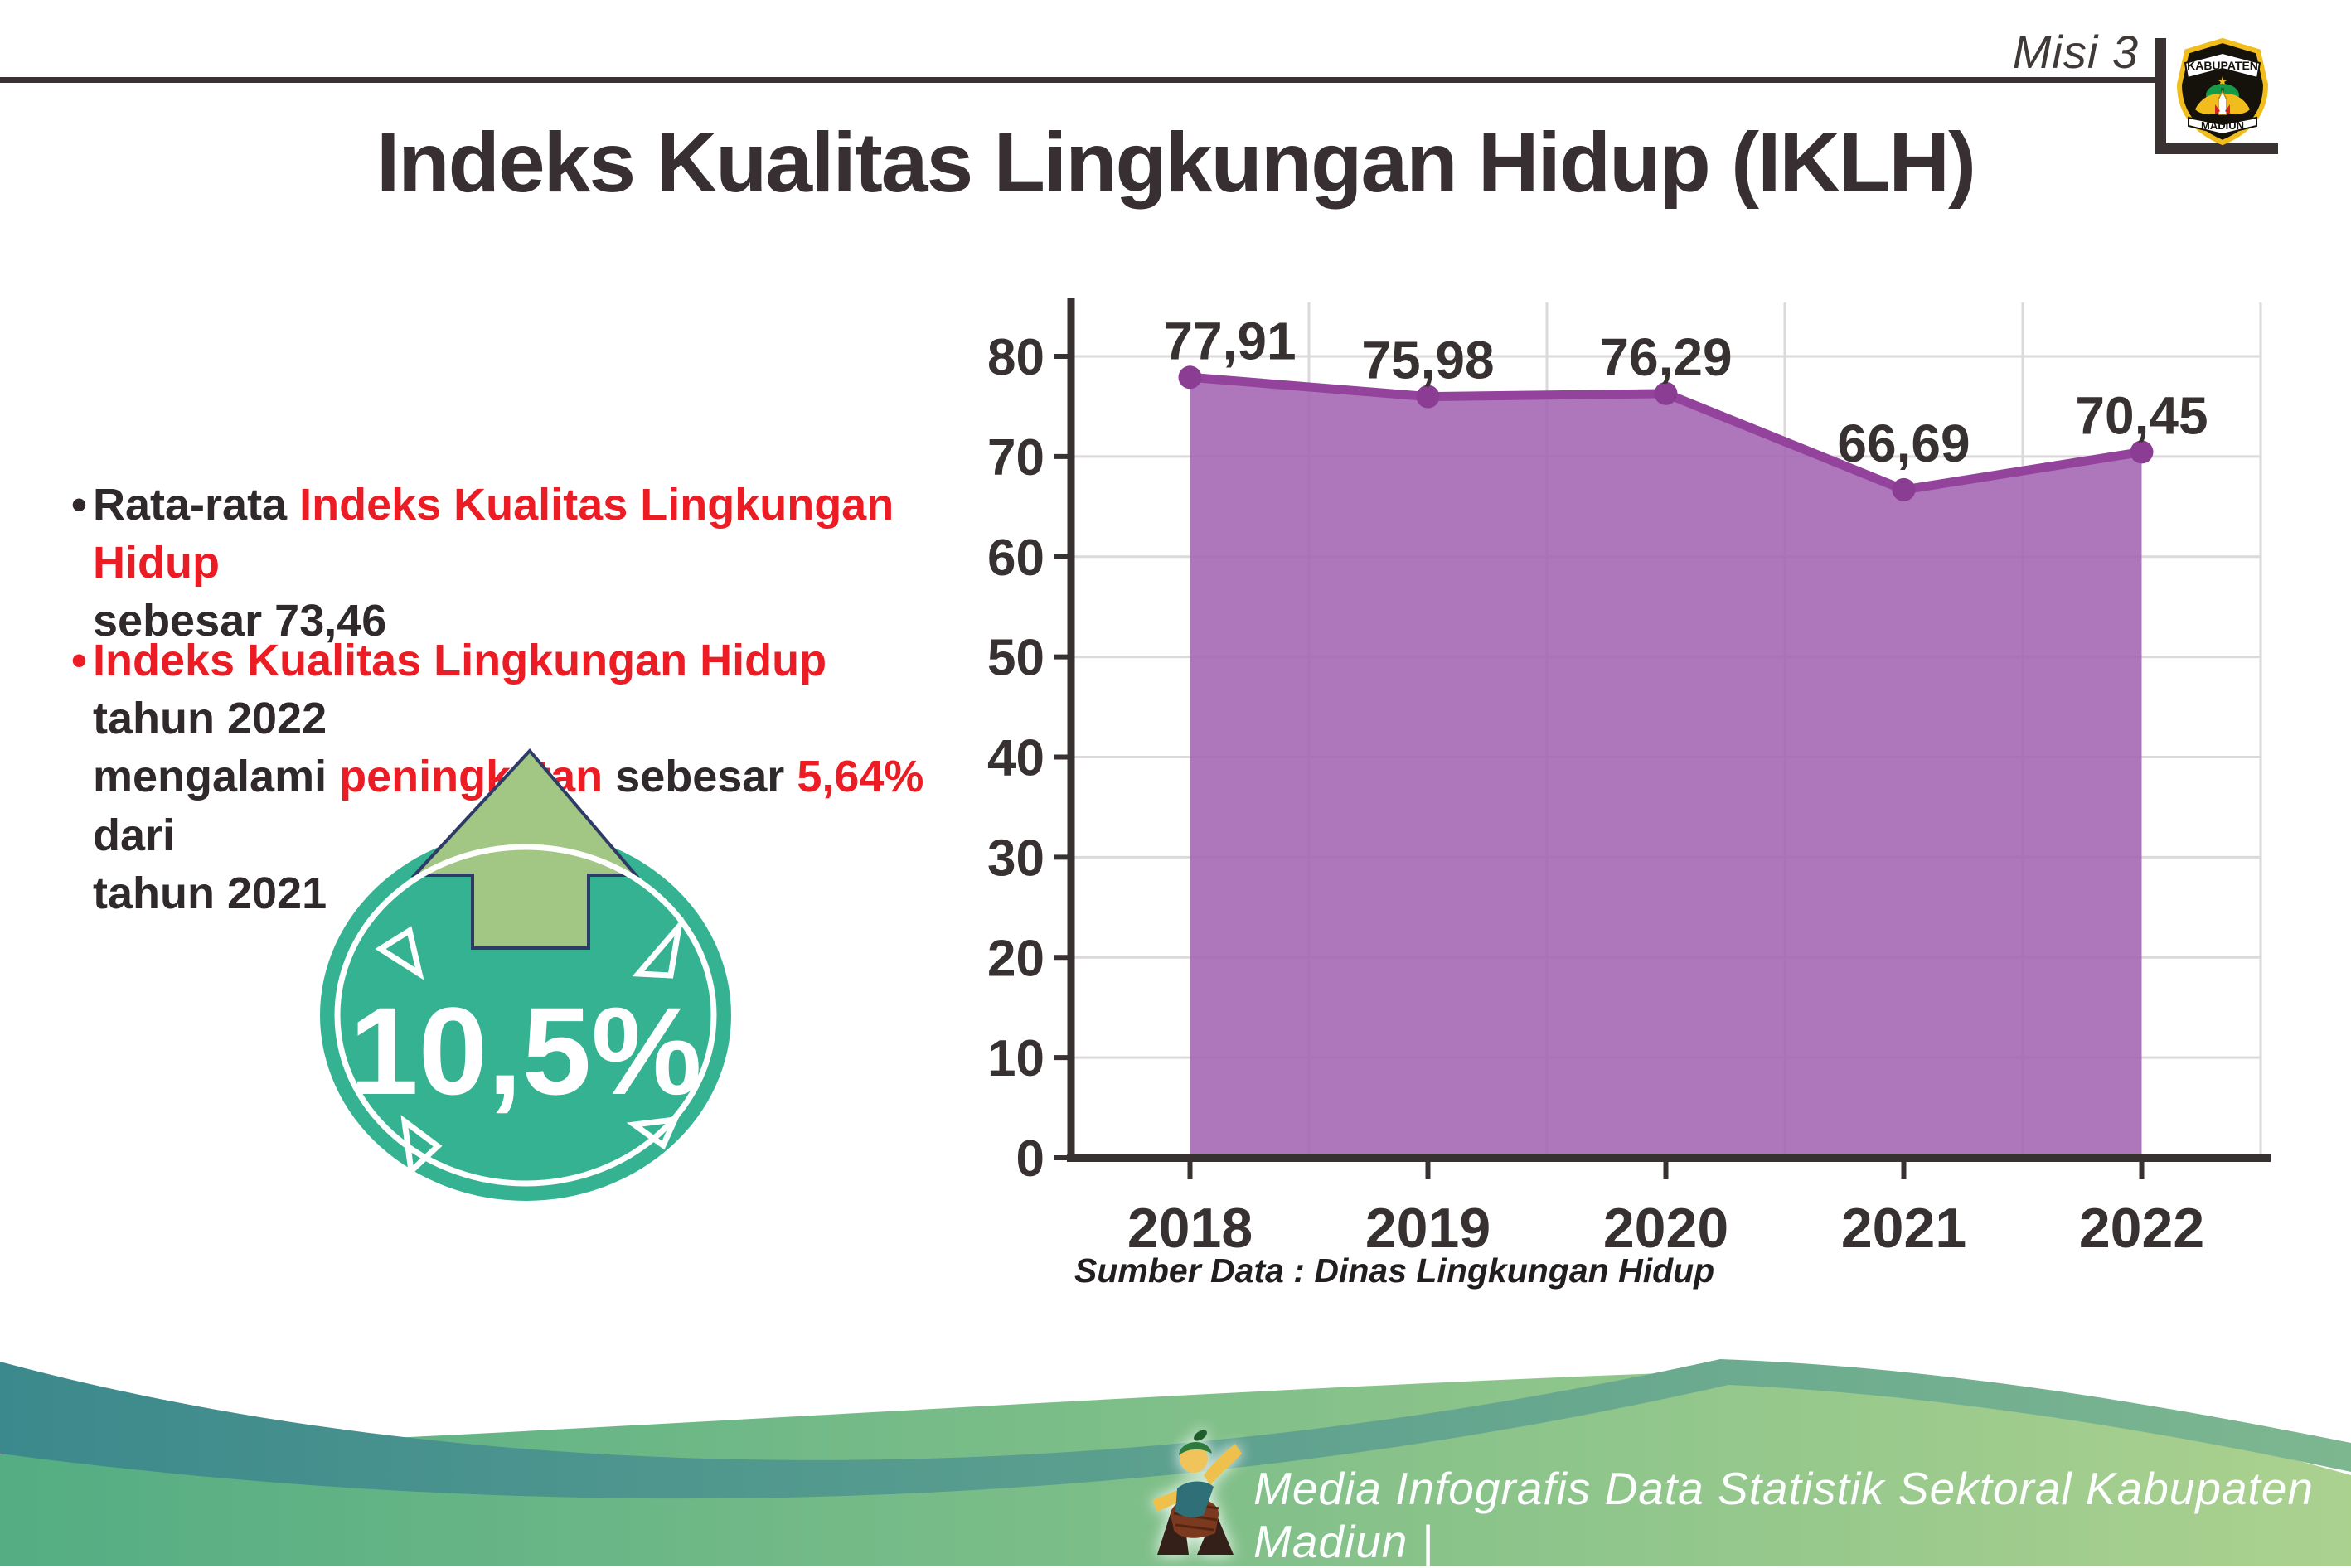  What do you see at coordinates (1223, 1464) in the screenshot?
I see `mascot-right-arm` at bounding box center [1223, 1464].